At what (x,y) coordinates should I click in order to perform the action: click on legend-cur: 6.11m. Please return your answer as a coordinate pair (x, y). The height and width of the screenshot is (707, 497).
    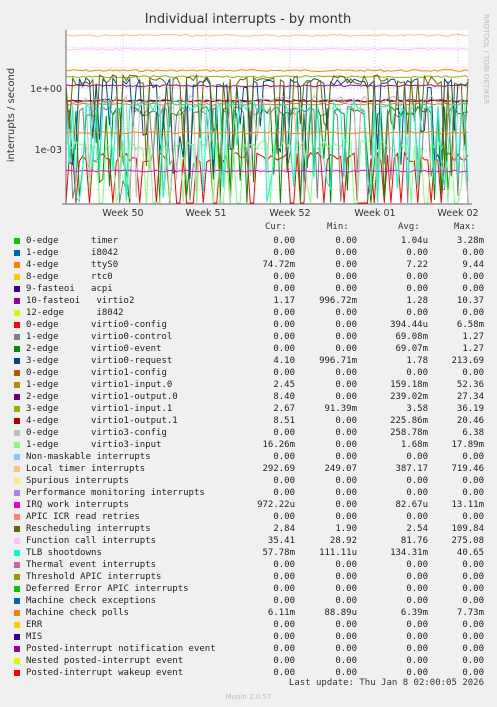
    Looking at the image, I should click on (281, 613).